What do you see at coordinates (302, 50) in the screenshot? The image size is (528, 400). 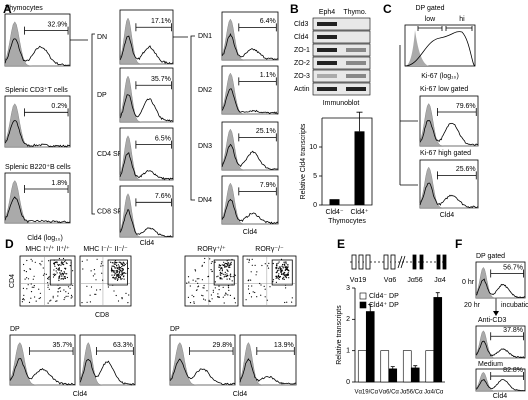 I see `blot-label: ZO-1` at bounding box center [302, 50].